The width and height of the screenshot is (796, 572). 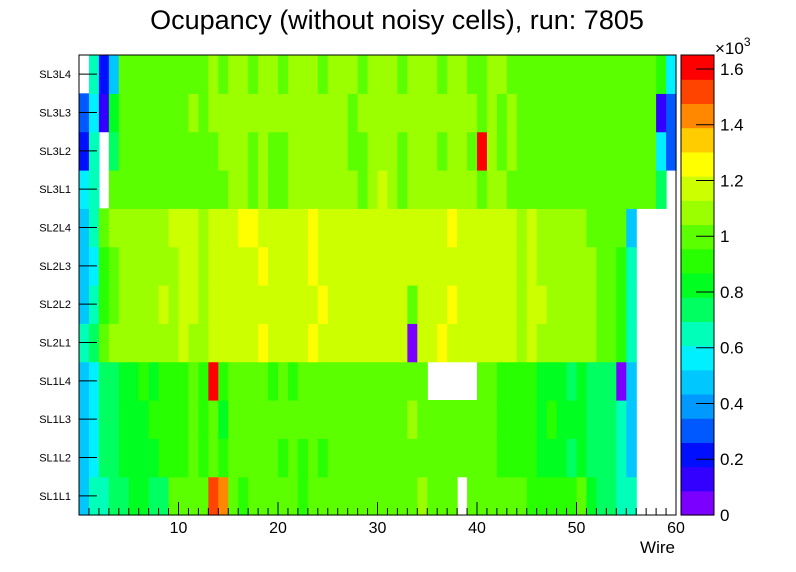 I want to click on colorbar-tick-label: 0.4, so click(x=732, y=403).